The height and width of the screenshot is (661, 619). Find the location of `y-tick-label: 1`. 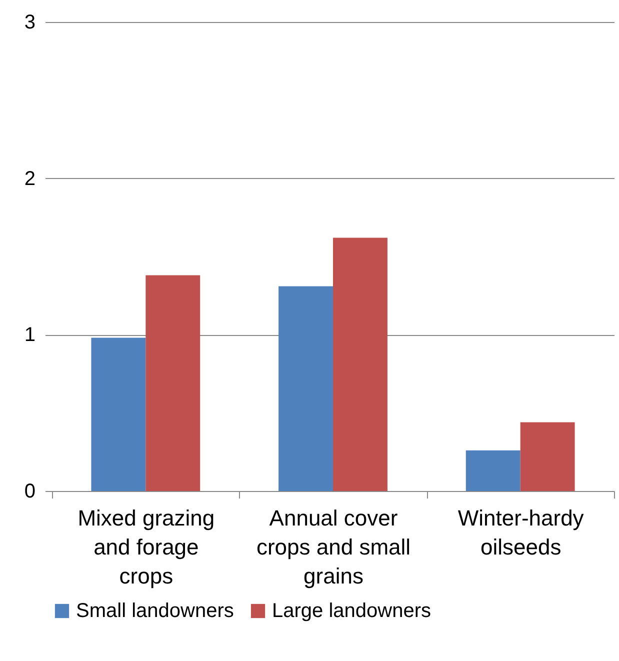

y-tick-label: 1 is located at coordinates (30, 335).